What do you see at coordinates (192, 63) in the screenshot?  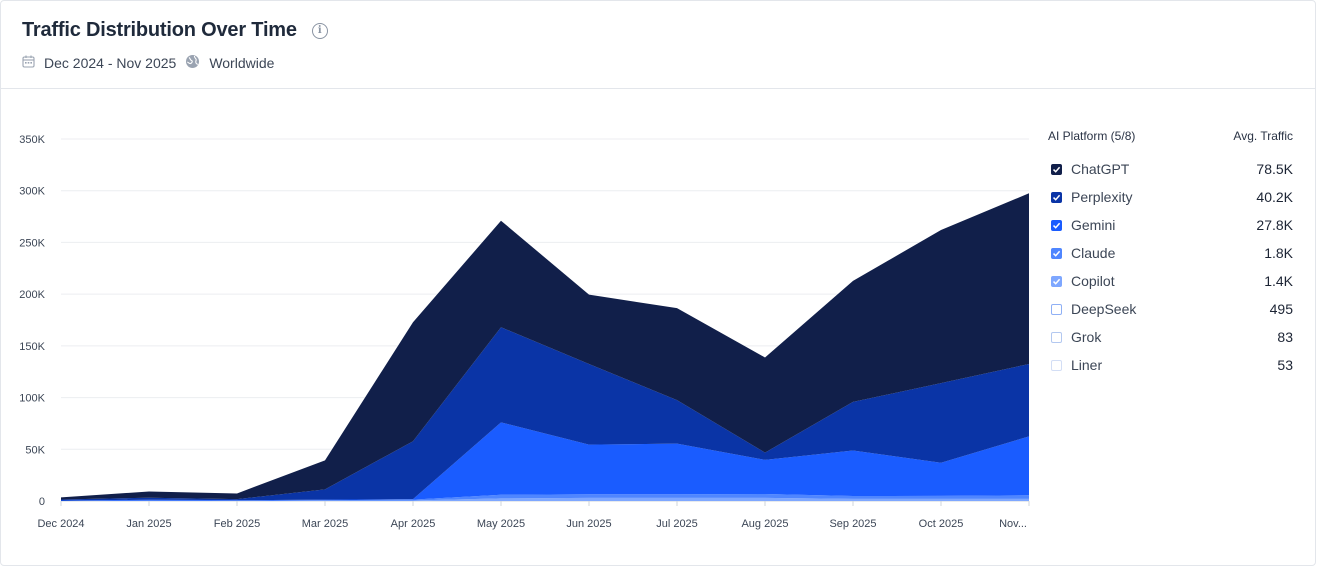 I see `globe-icon` at bounding box center [192, 63].